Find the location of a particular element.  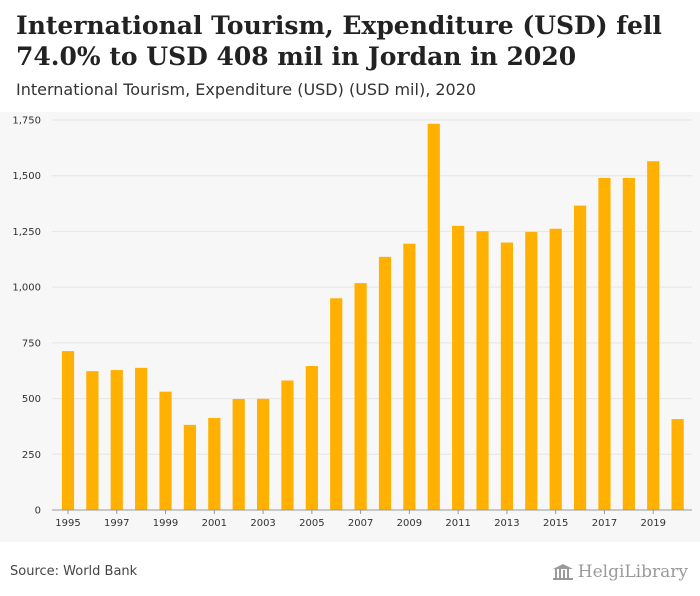

x-tick-label: 2013 is located at coordinates (506, 523).